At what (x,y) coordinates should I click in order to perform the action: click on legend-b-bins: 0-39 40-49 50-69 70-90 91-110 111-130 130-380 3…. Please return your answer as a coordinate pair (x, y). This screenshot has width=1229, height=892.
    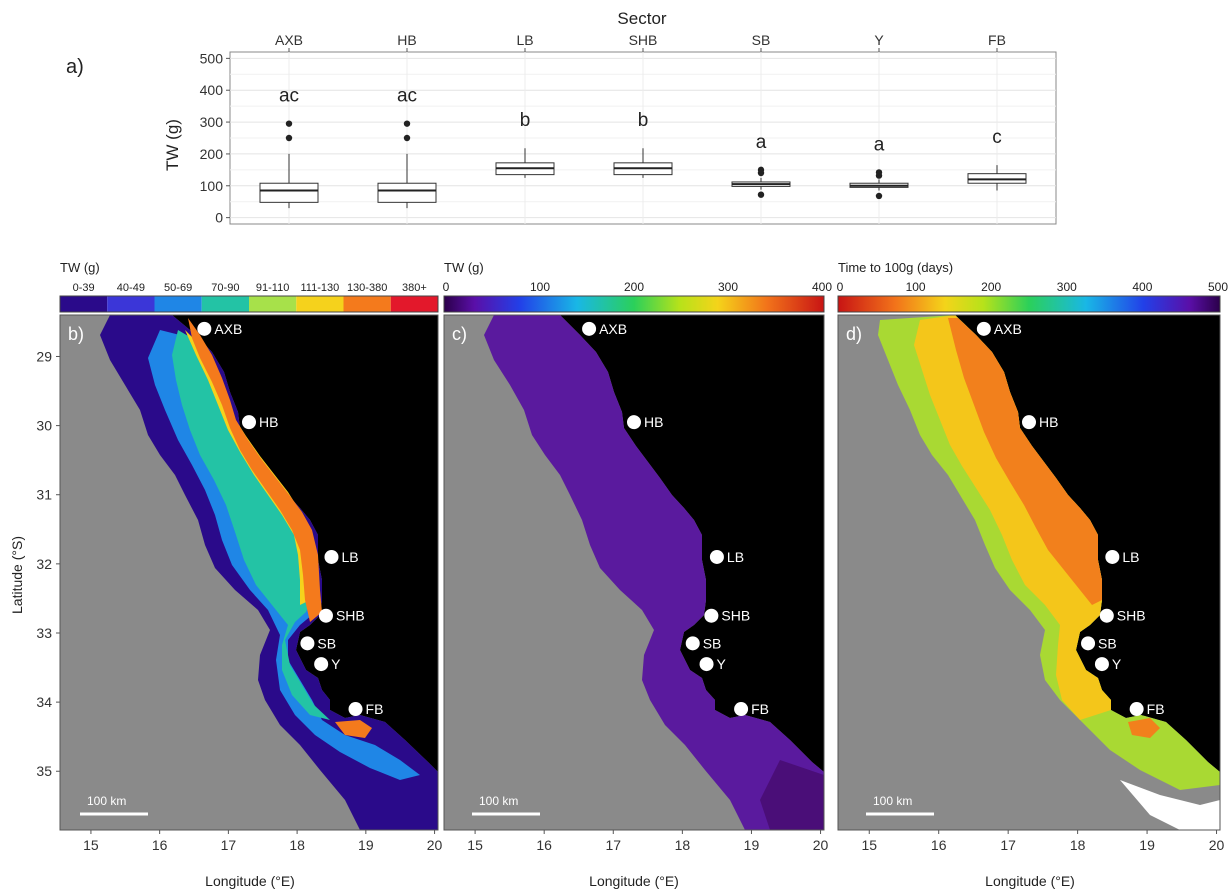
    Looking at the image, I should click on (249, 297).